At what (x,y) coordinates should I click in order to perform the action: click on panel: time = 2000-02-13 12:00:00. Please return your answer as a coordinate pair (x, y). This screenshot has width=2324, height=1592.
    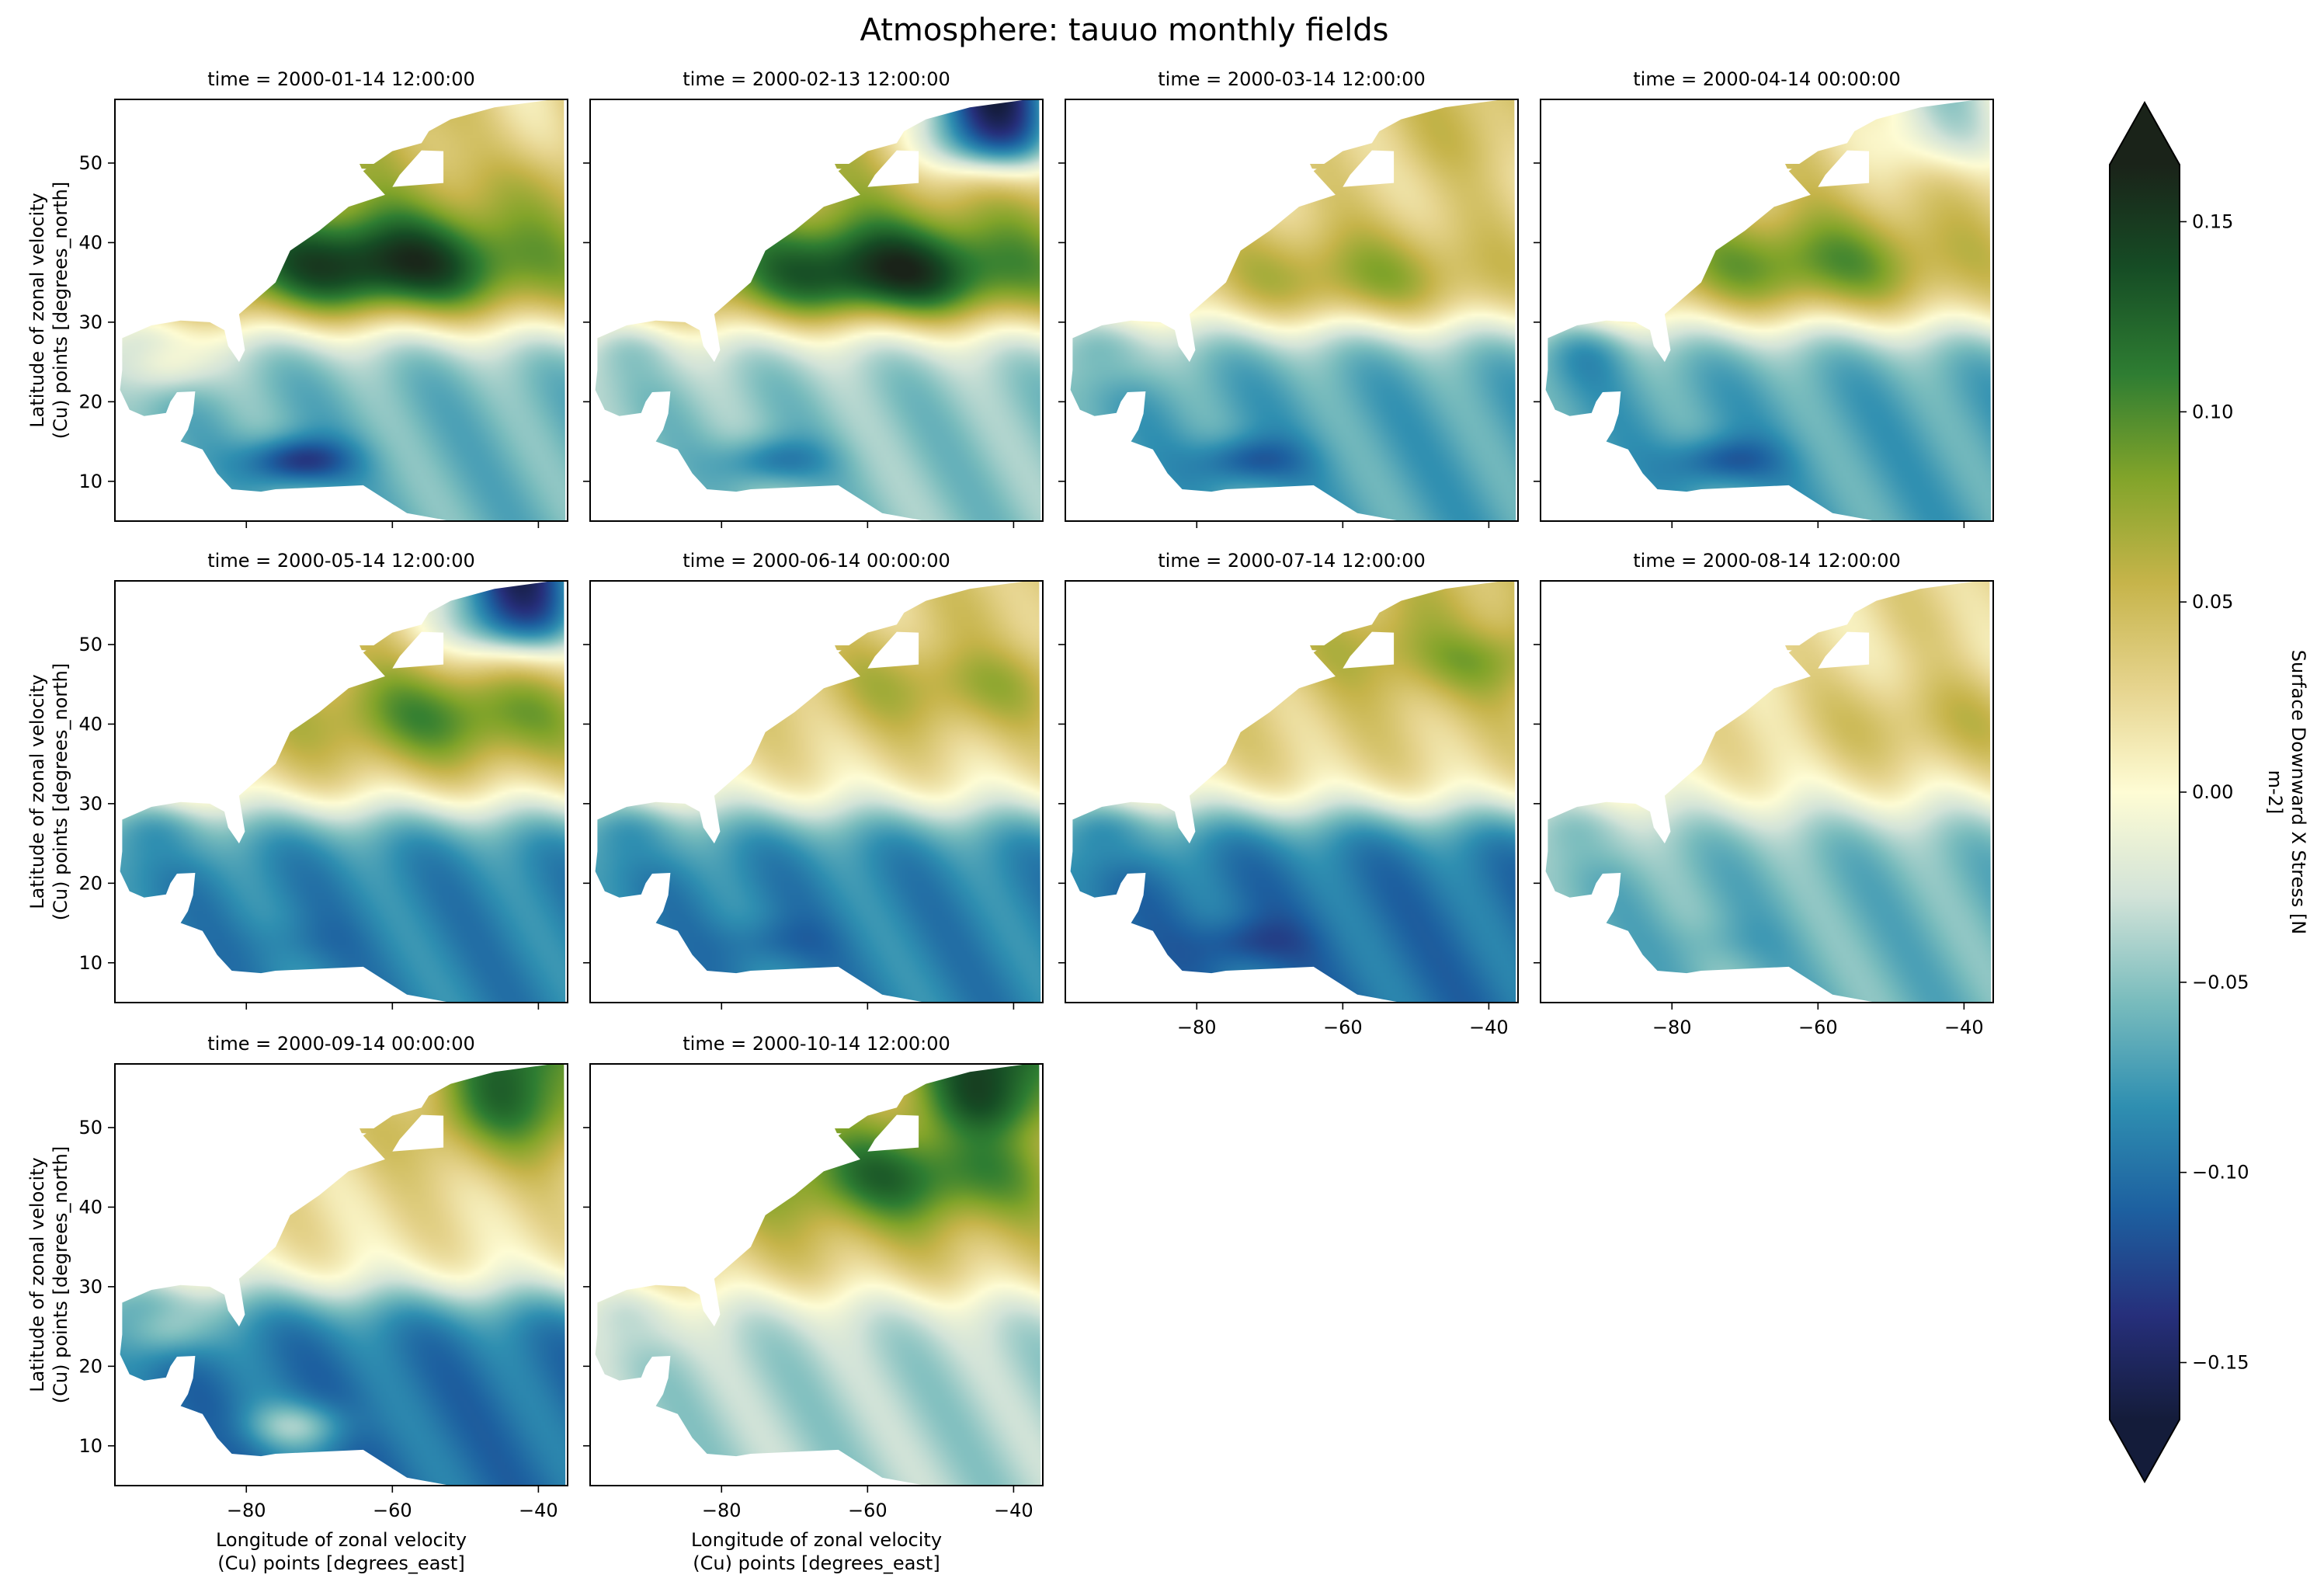
    Looking at the image, I should click on (814, 298).